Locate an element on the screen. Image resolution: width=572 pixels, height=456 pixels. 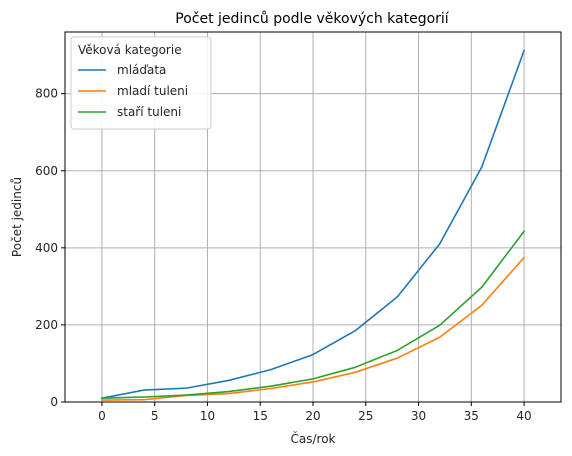
x-tick-label: 15 is located at coordinates (260, 416).